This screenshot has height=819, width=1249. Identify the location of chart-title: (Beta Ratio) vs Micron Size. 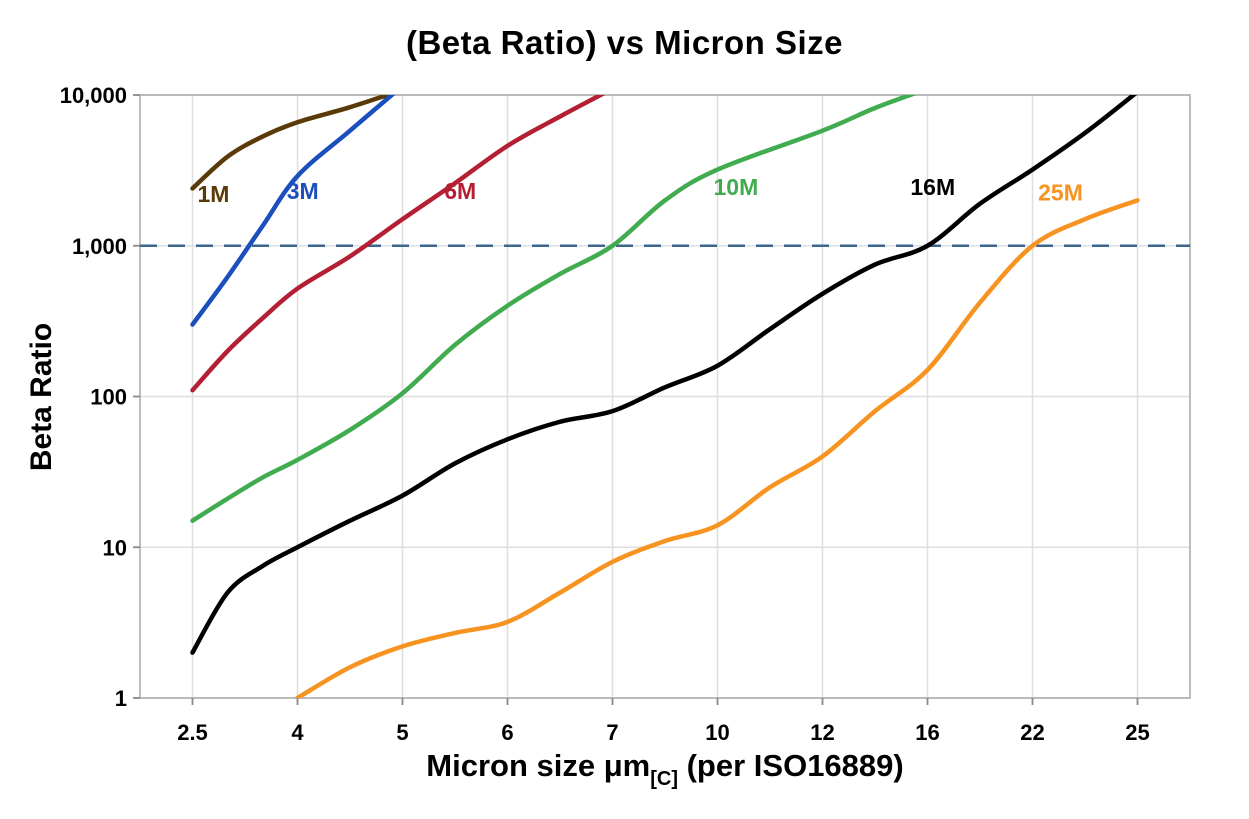
(624, 42).